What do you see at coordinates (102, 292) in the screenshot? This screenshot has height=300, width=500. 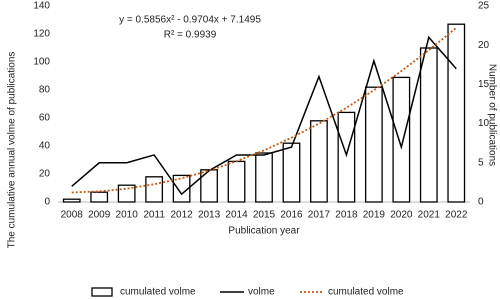 I see `legend-swatch` at bounding box center [102, 292].